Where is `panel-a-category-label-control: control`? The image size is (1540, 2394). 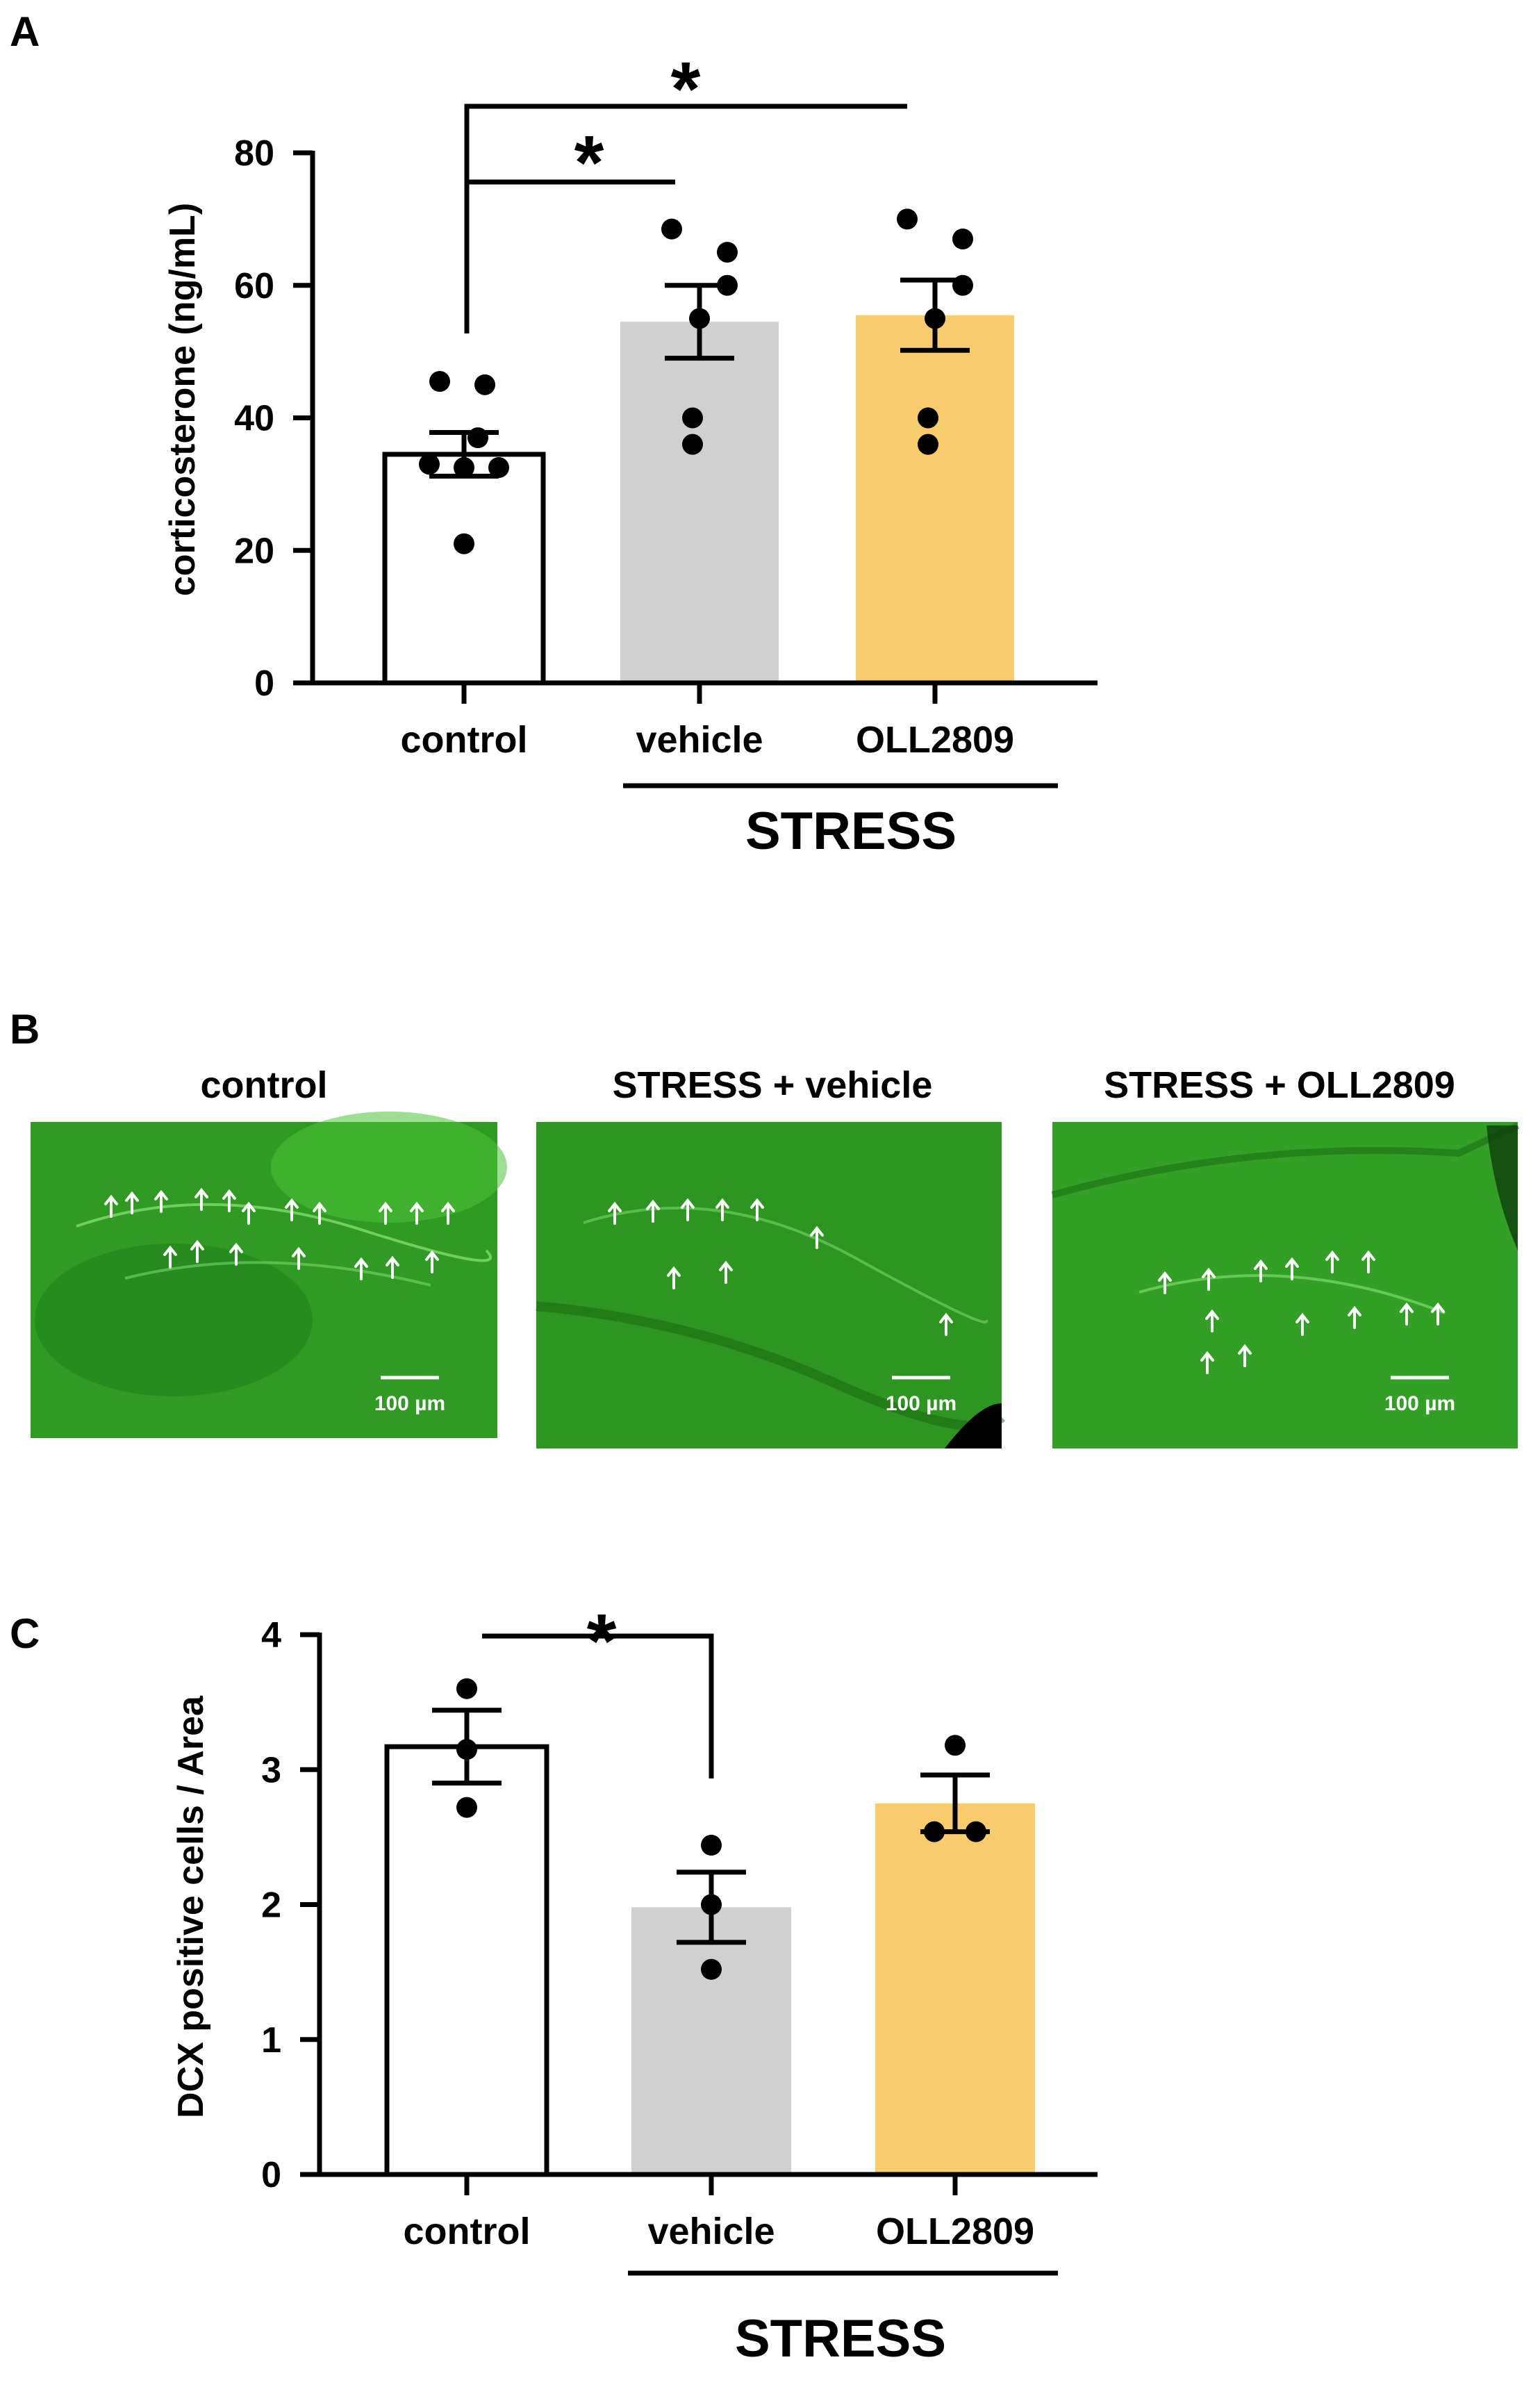 panel-a-category-label-control: control is located at coordinates (464, 740).